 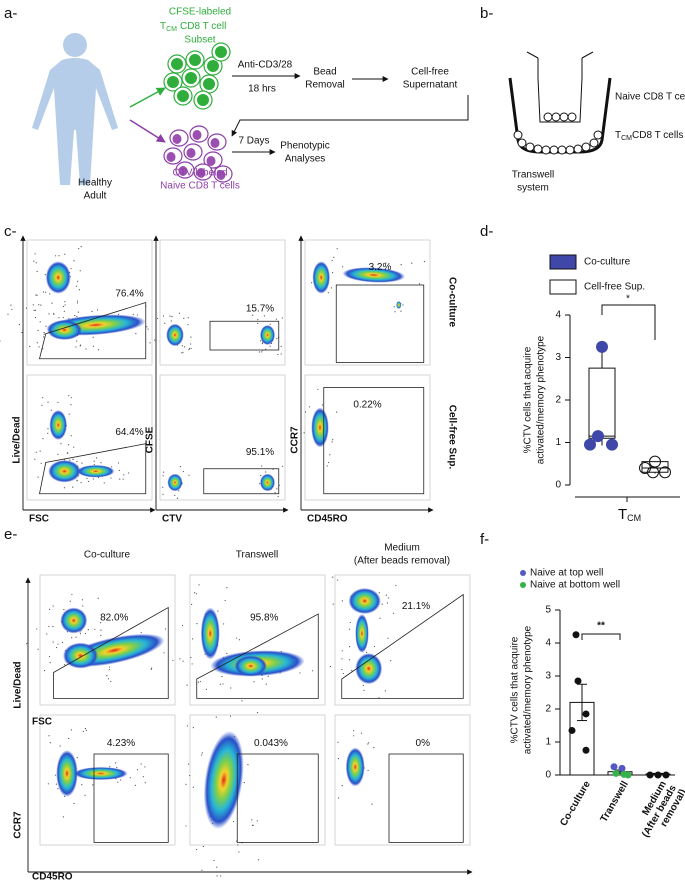 I want to click on panel-label: e-, so click(x=10, y=534).